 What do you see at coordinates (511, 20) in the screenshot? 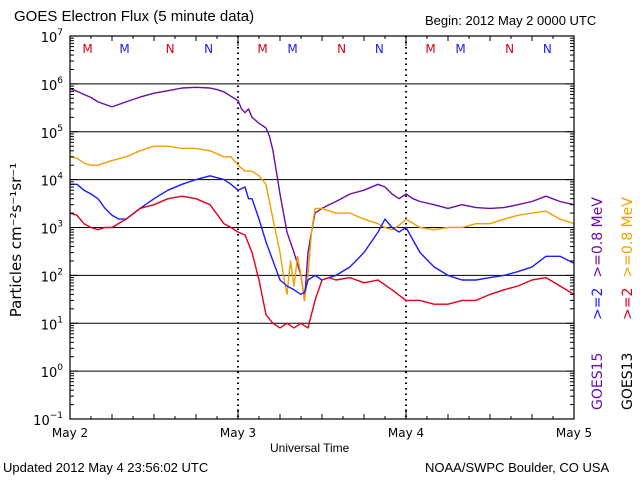
I see `begin-time: Begin: 2012 May 2 0000 UTC` at bounding box center [511, 20].